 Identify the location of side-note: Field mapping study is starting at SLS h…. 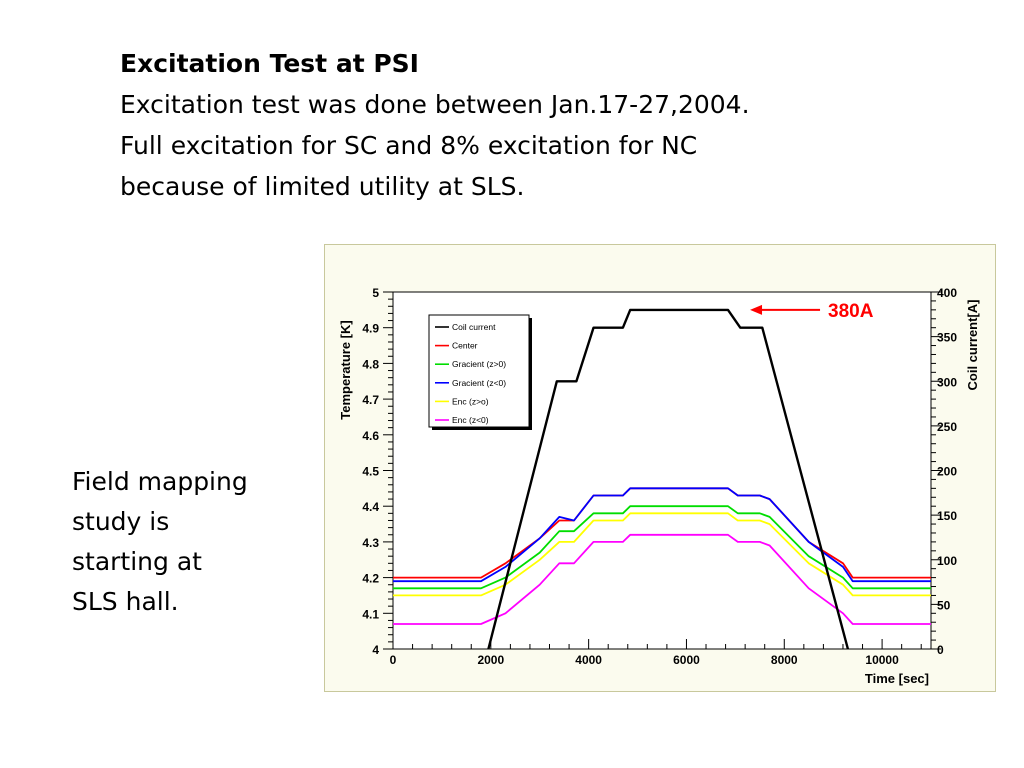
(192, 542).